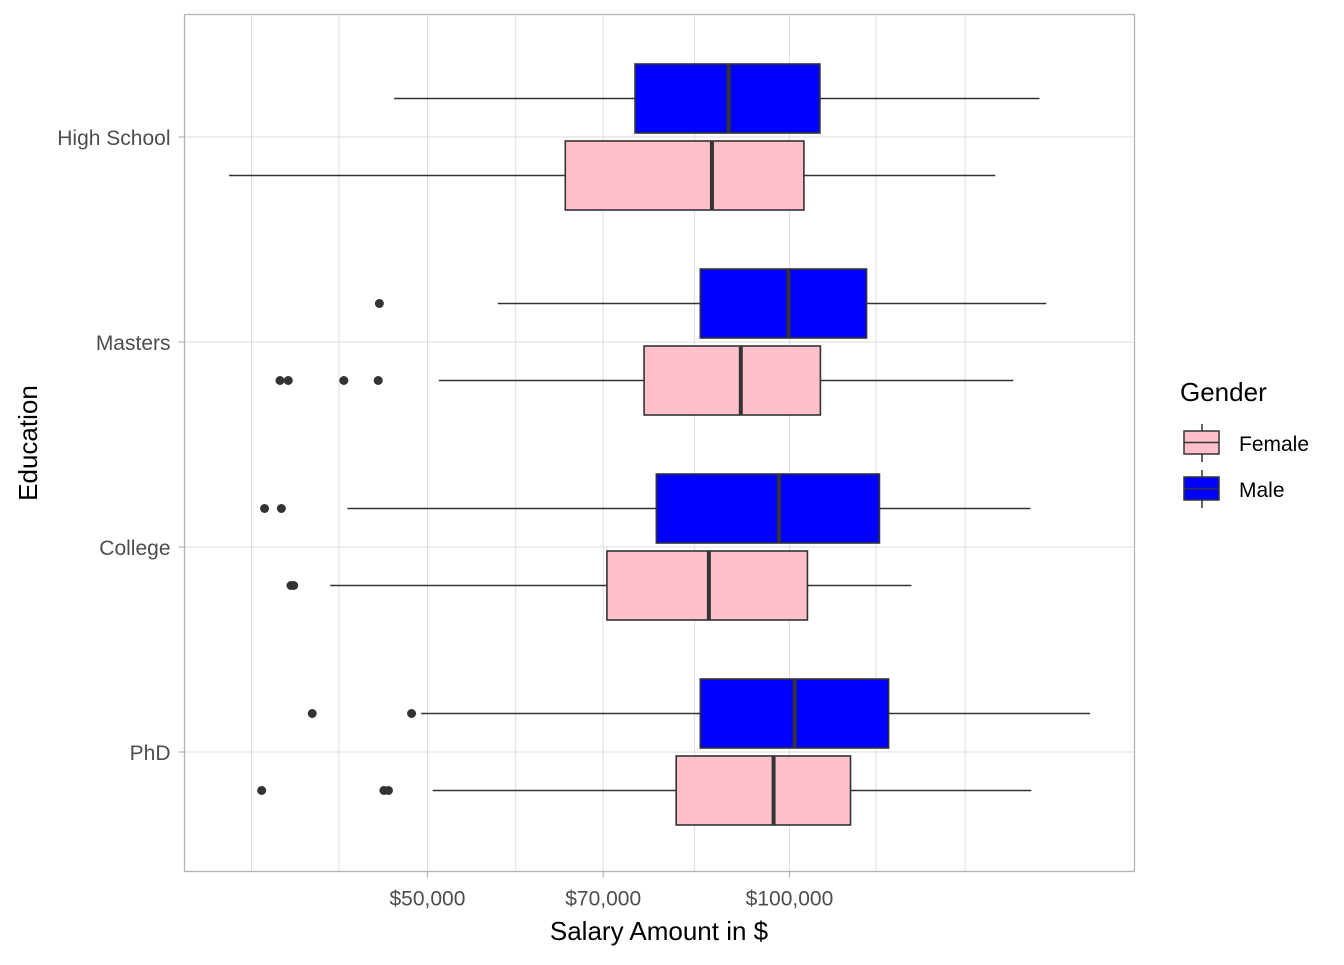 This screenshot has width=1344, height=965. What do you see at coordinates (121, 446) in the screenshot?
I see `y-axis: High School Masters College PhD` at bounding box center [121, 446].